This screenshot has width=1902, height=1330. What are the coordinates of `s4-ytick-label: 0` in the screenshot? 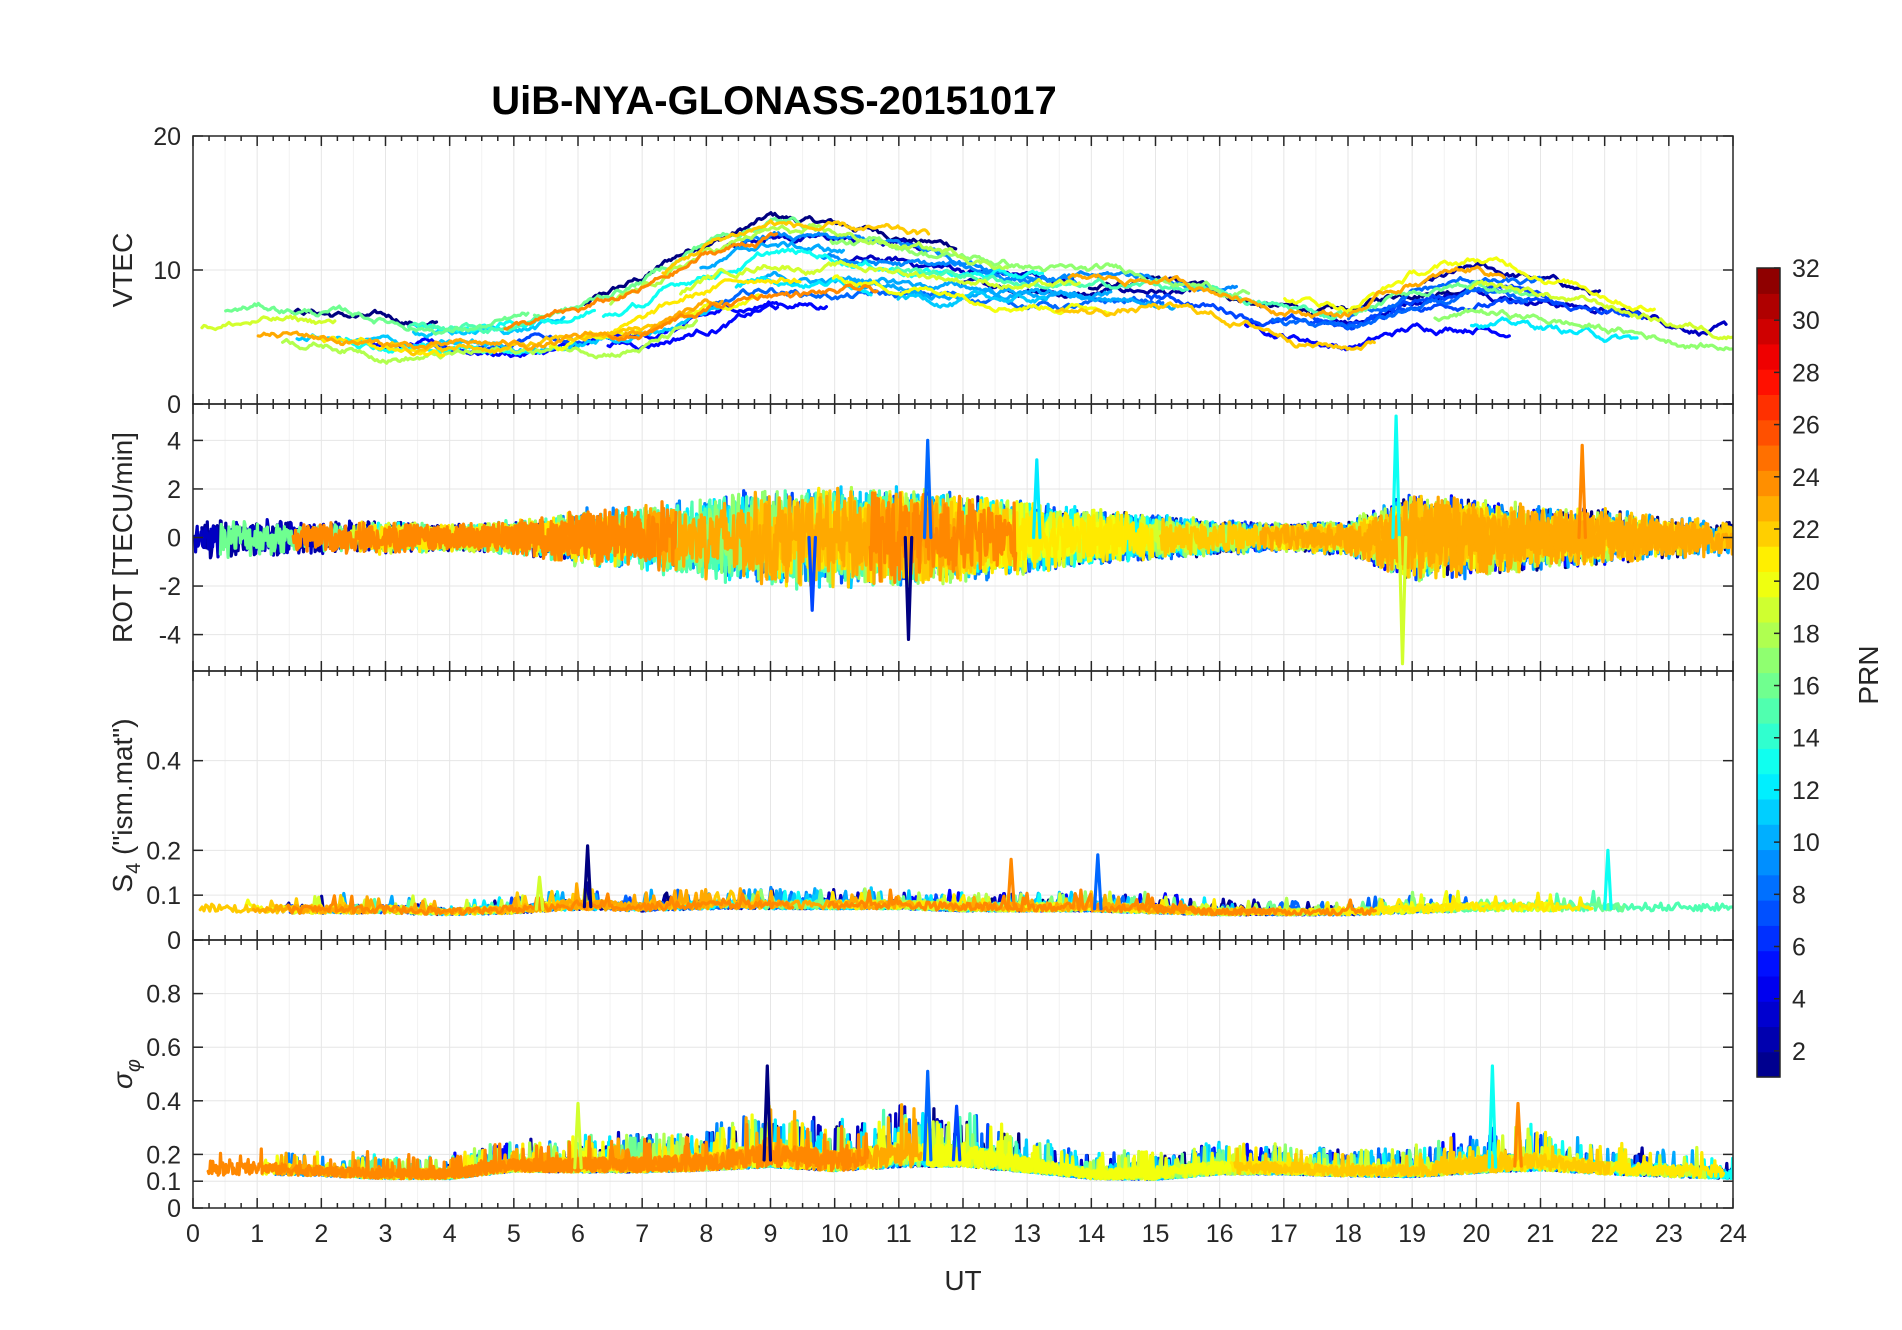 It's located at (174, 941).